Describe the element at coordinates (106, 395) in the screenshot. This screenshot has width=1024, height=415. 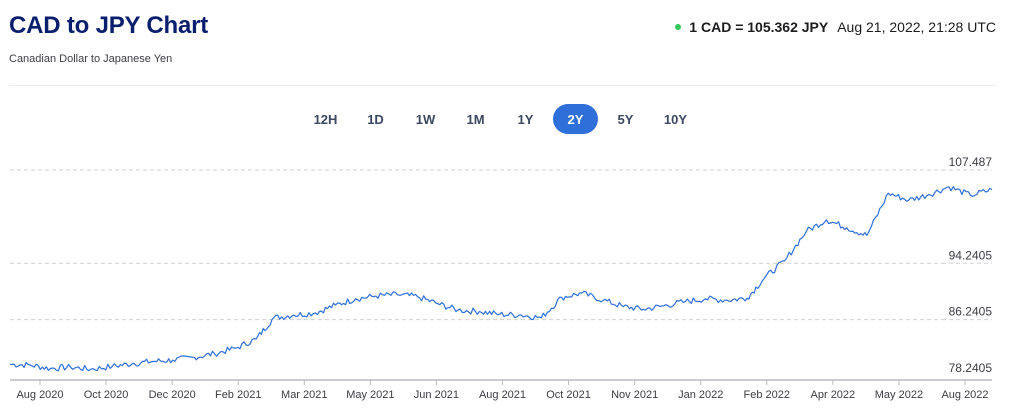
I see `x-tick-label: Oct 2020` at that location.